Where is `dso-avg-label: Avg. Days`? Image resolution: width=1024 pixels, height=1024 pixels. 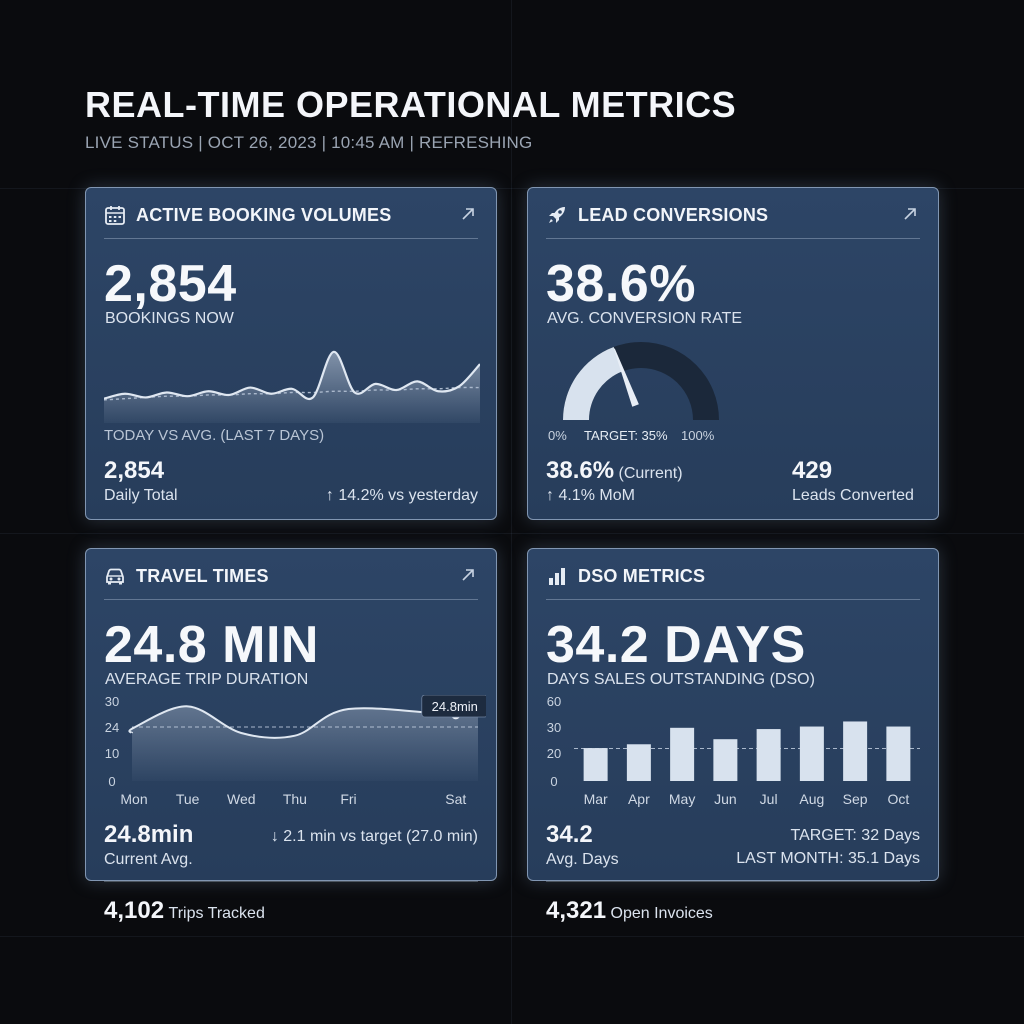 dso-avg-label: Avg. Days is located at coordinates (582, 859).